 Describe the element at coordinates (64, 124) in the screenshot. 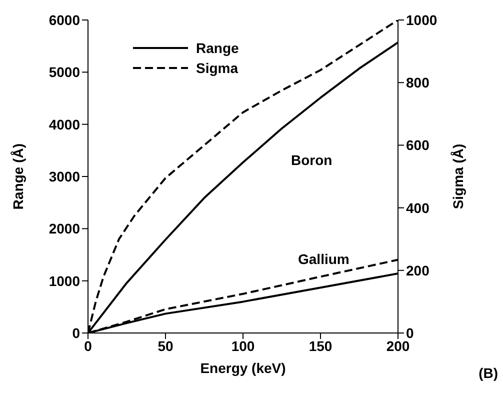

I see `y-tick-label: 4000` at that location.